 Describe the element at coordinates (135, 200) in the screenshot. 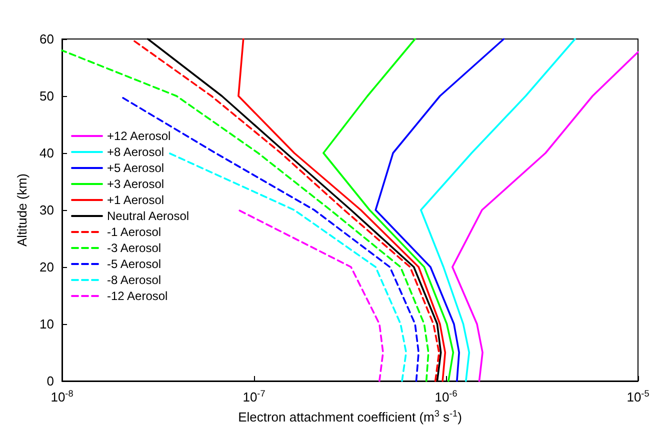

I see `legend-label: +1 Aerosol` at that location.